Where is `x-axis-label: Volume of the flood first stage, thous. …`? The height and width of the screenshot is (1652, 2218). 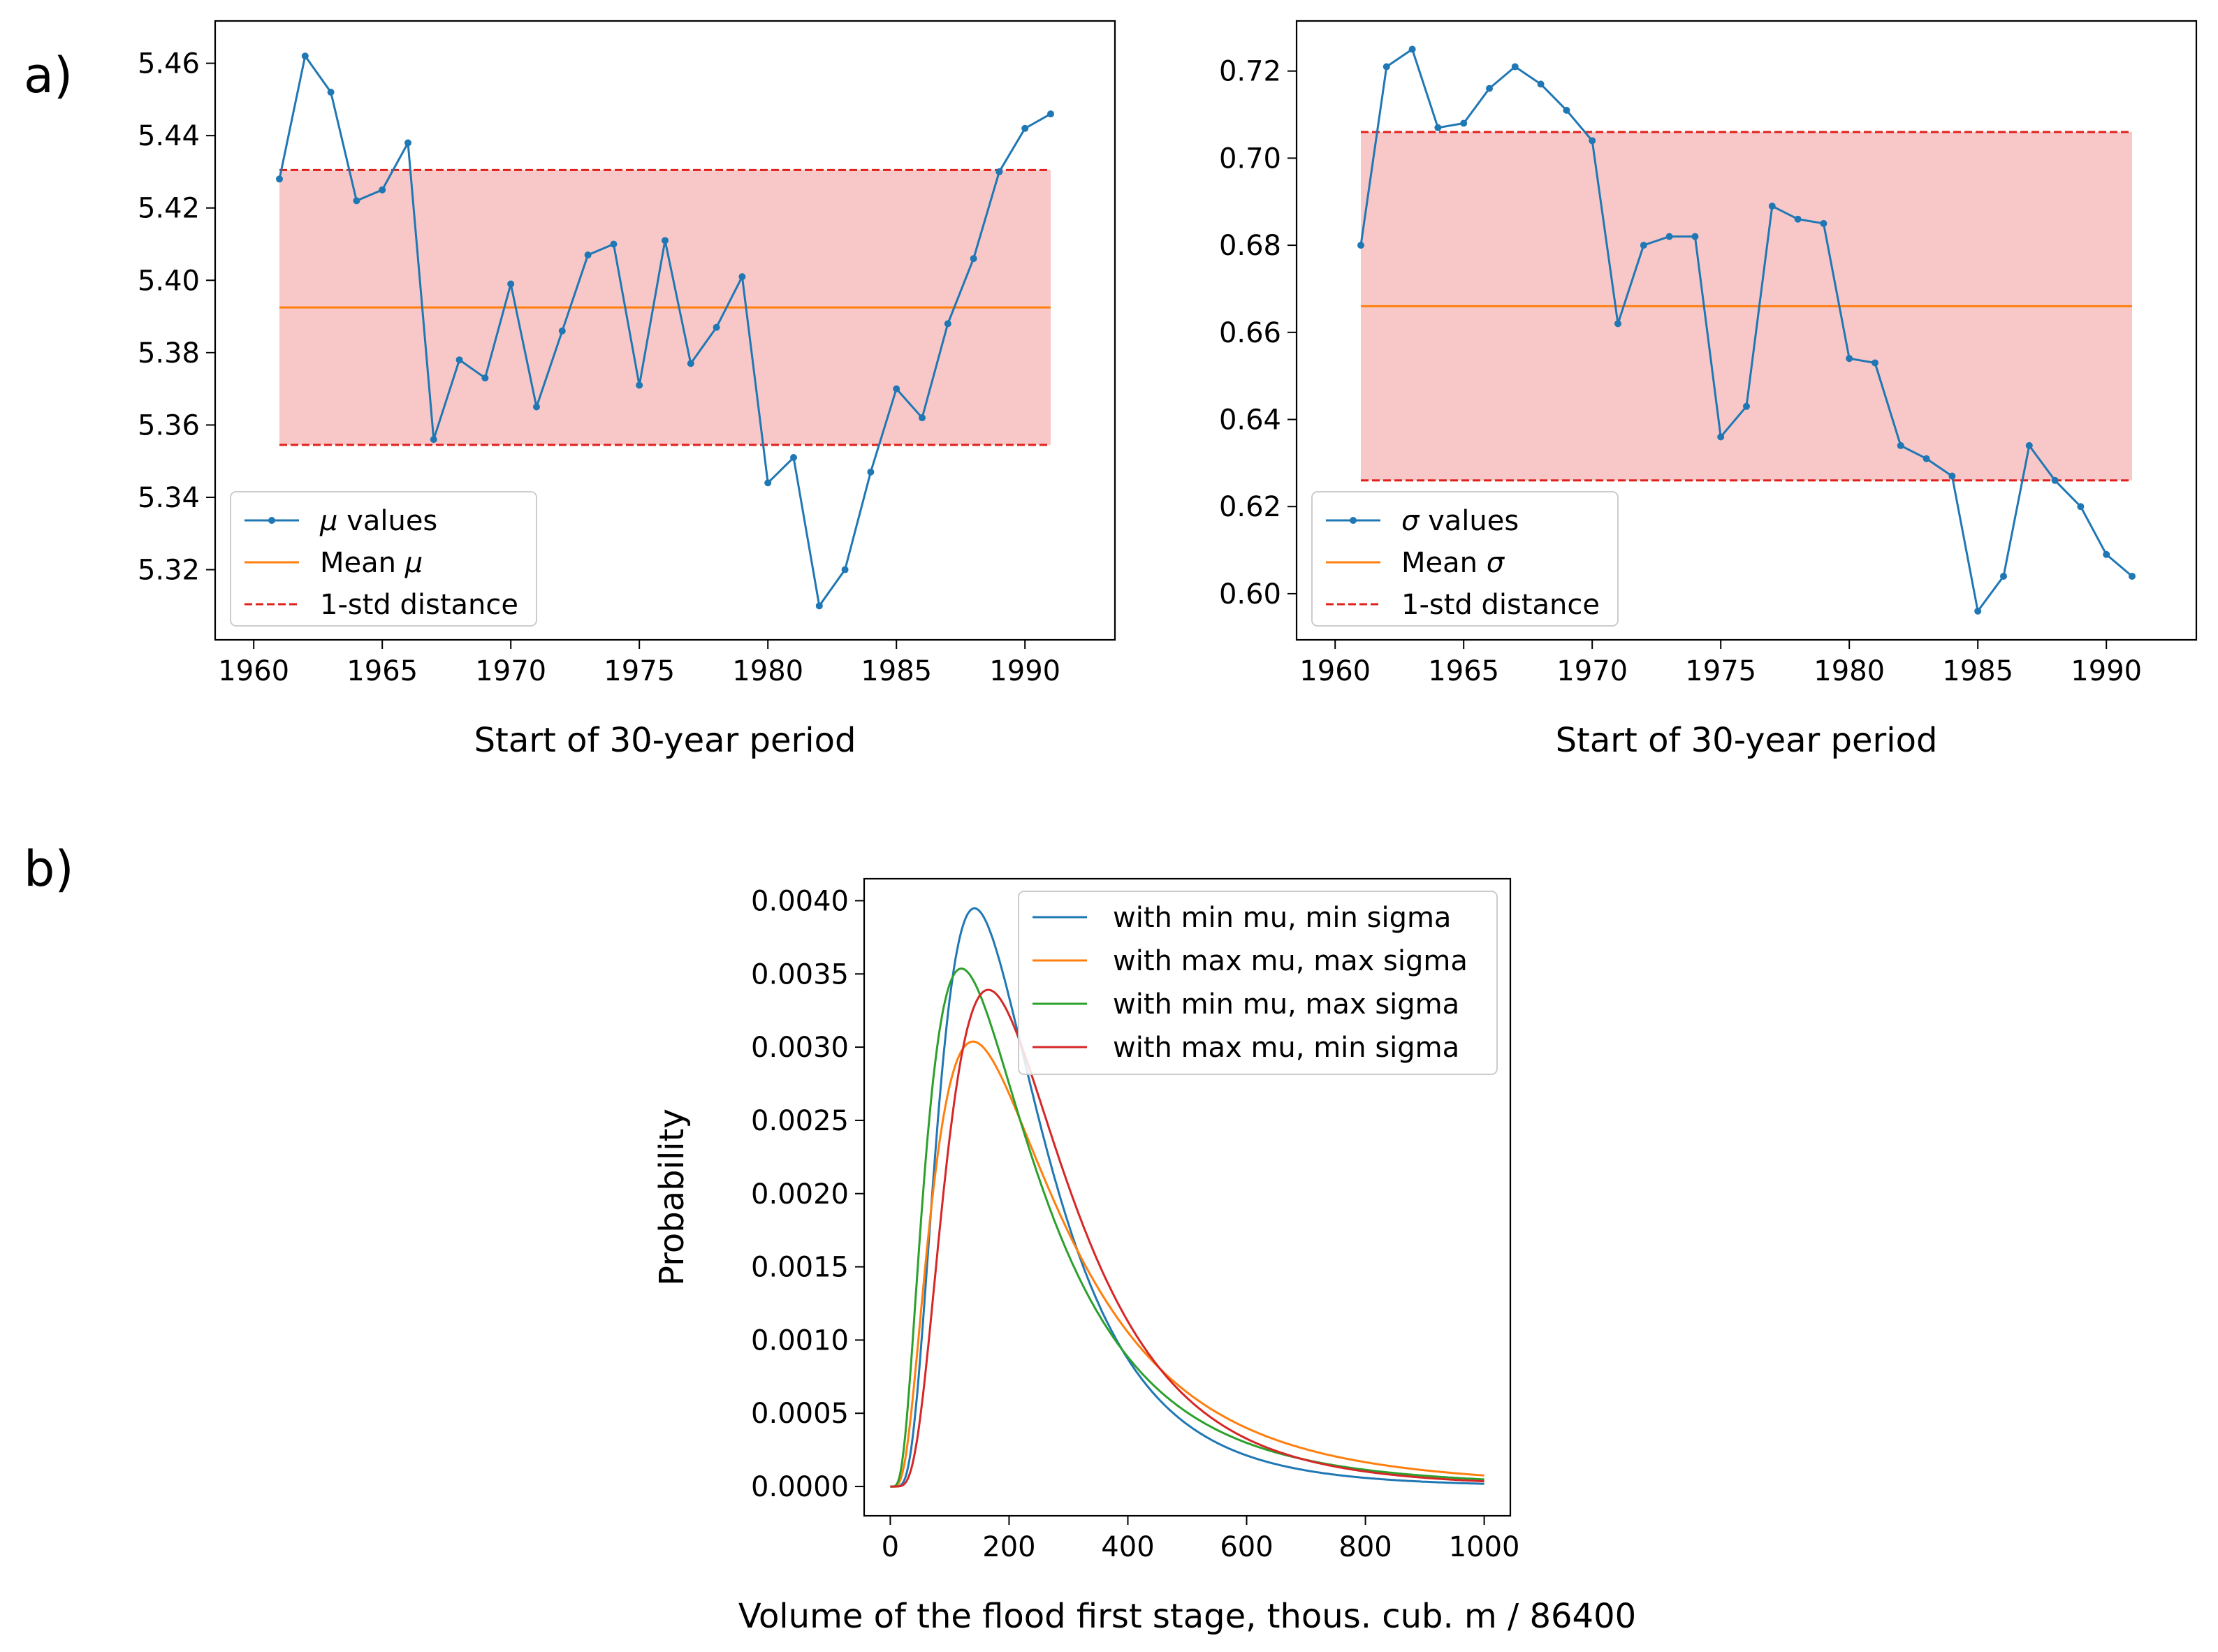
x-axis-label: Volume of the flood first stage, thous. … is located at coordinates (1187, 1616).